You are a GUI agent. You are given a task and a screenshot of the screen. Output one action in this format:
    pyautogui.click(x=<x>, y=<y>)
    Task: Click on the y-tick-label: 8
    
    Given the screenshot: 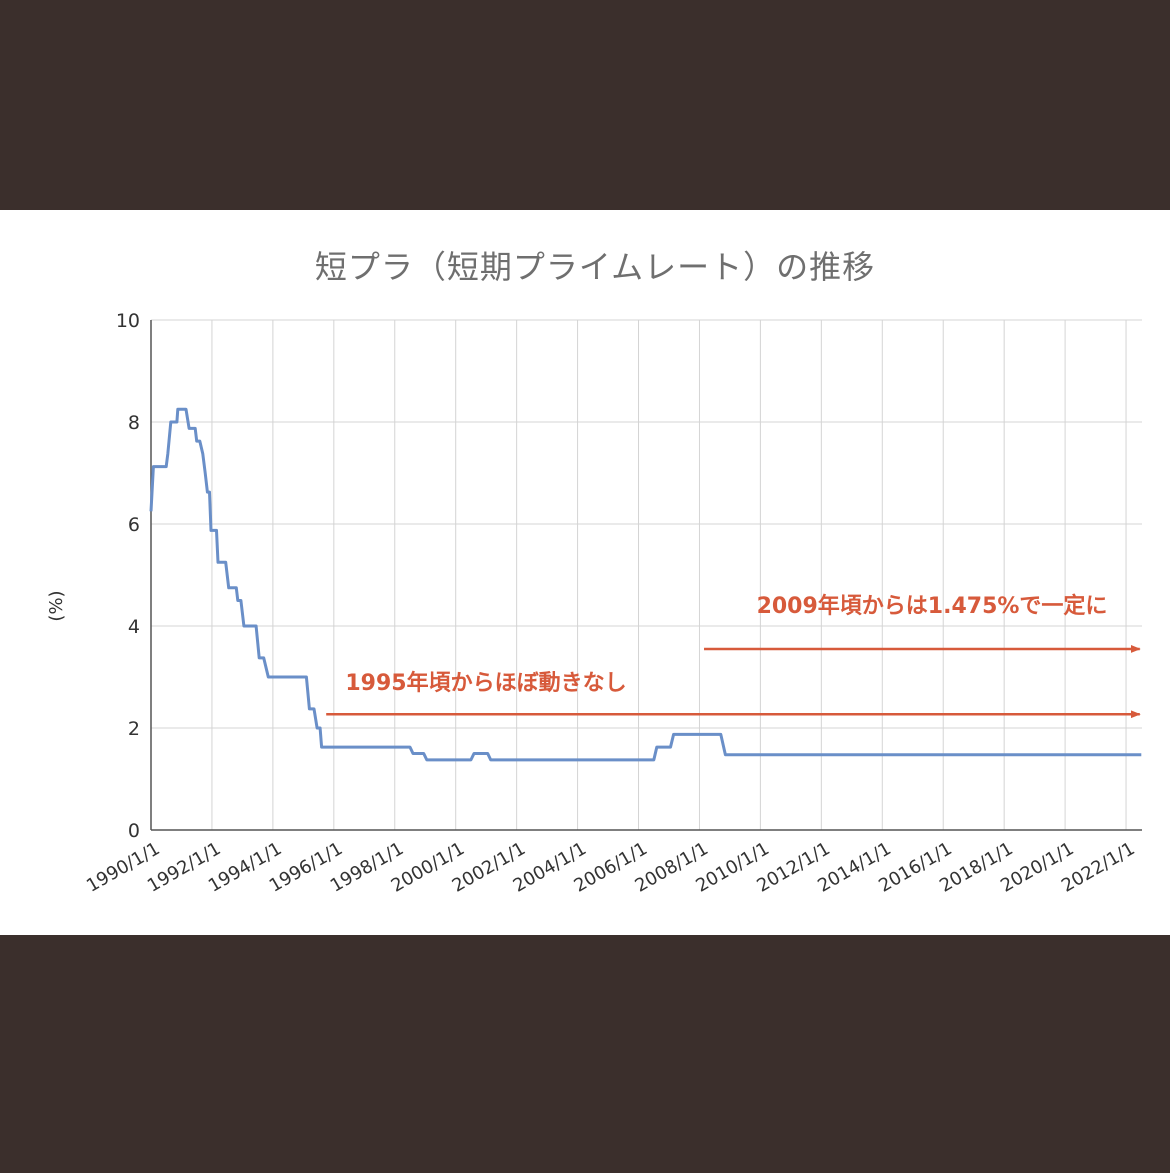 What is the action you would take?
    pyautogui.click(x=134, y=423)
    